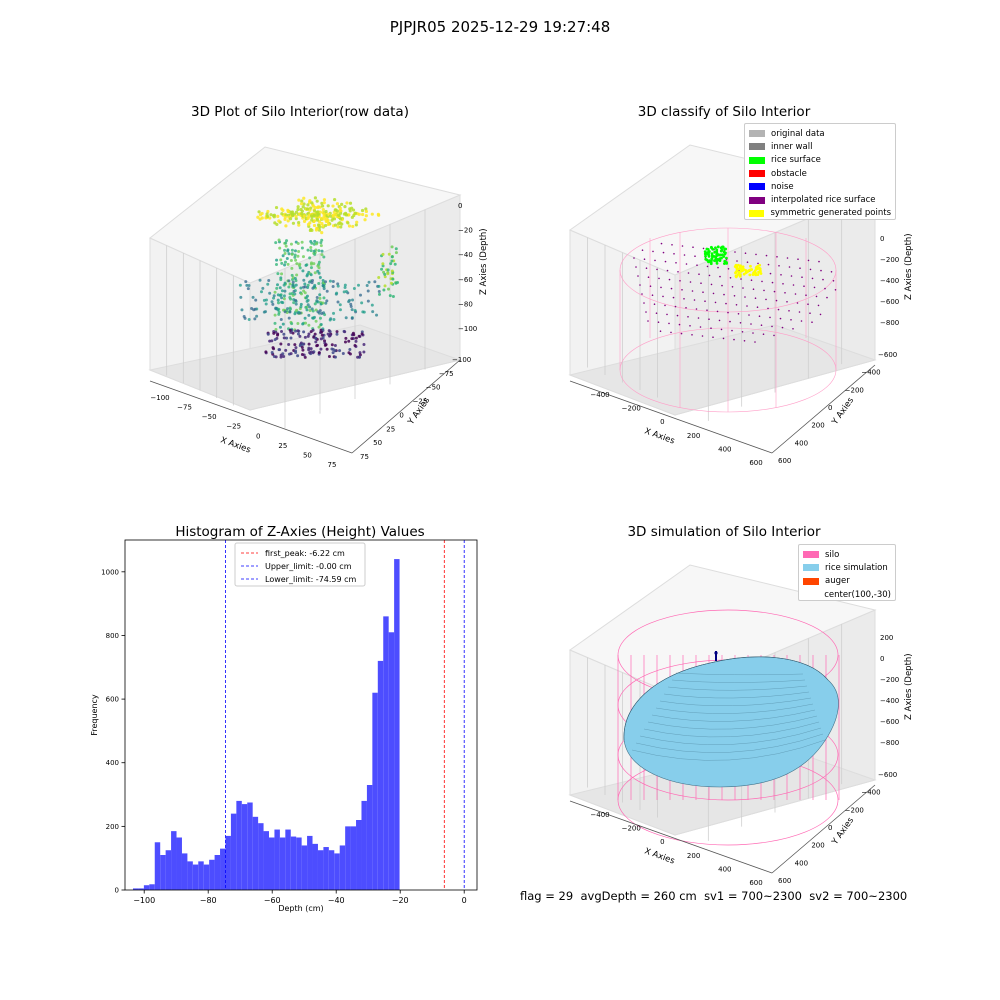  I want to click on classify-z-axis-label: Z Axies (Depth), so click(909, 266).